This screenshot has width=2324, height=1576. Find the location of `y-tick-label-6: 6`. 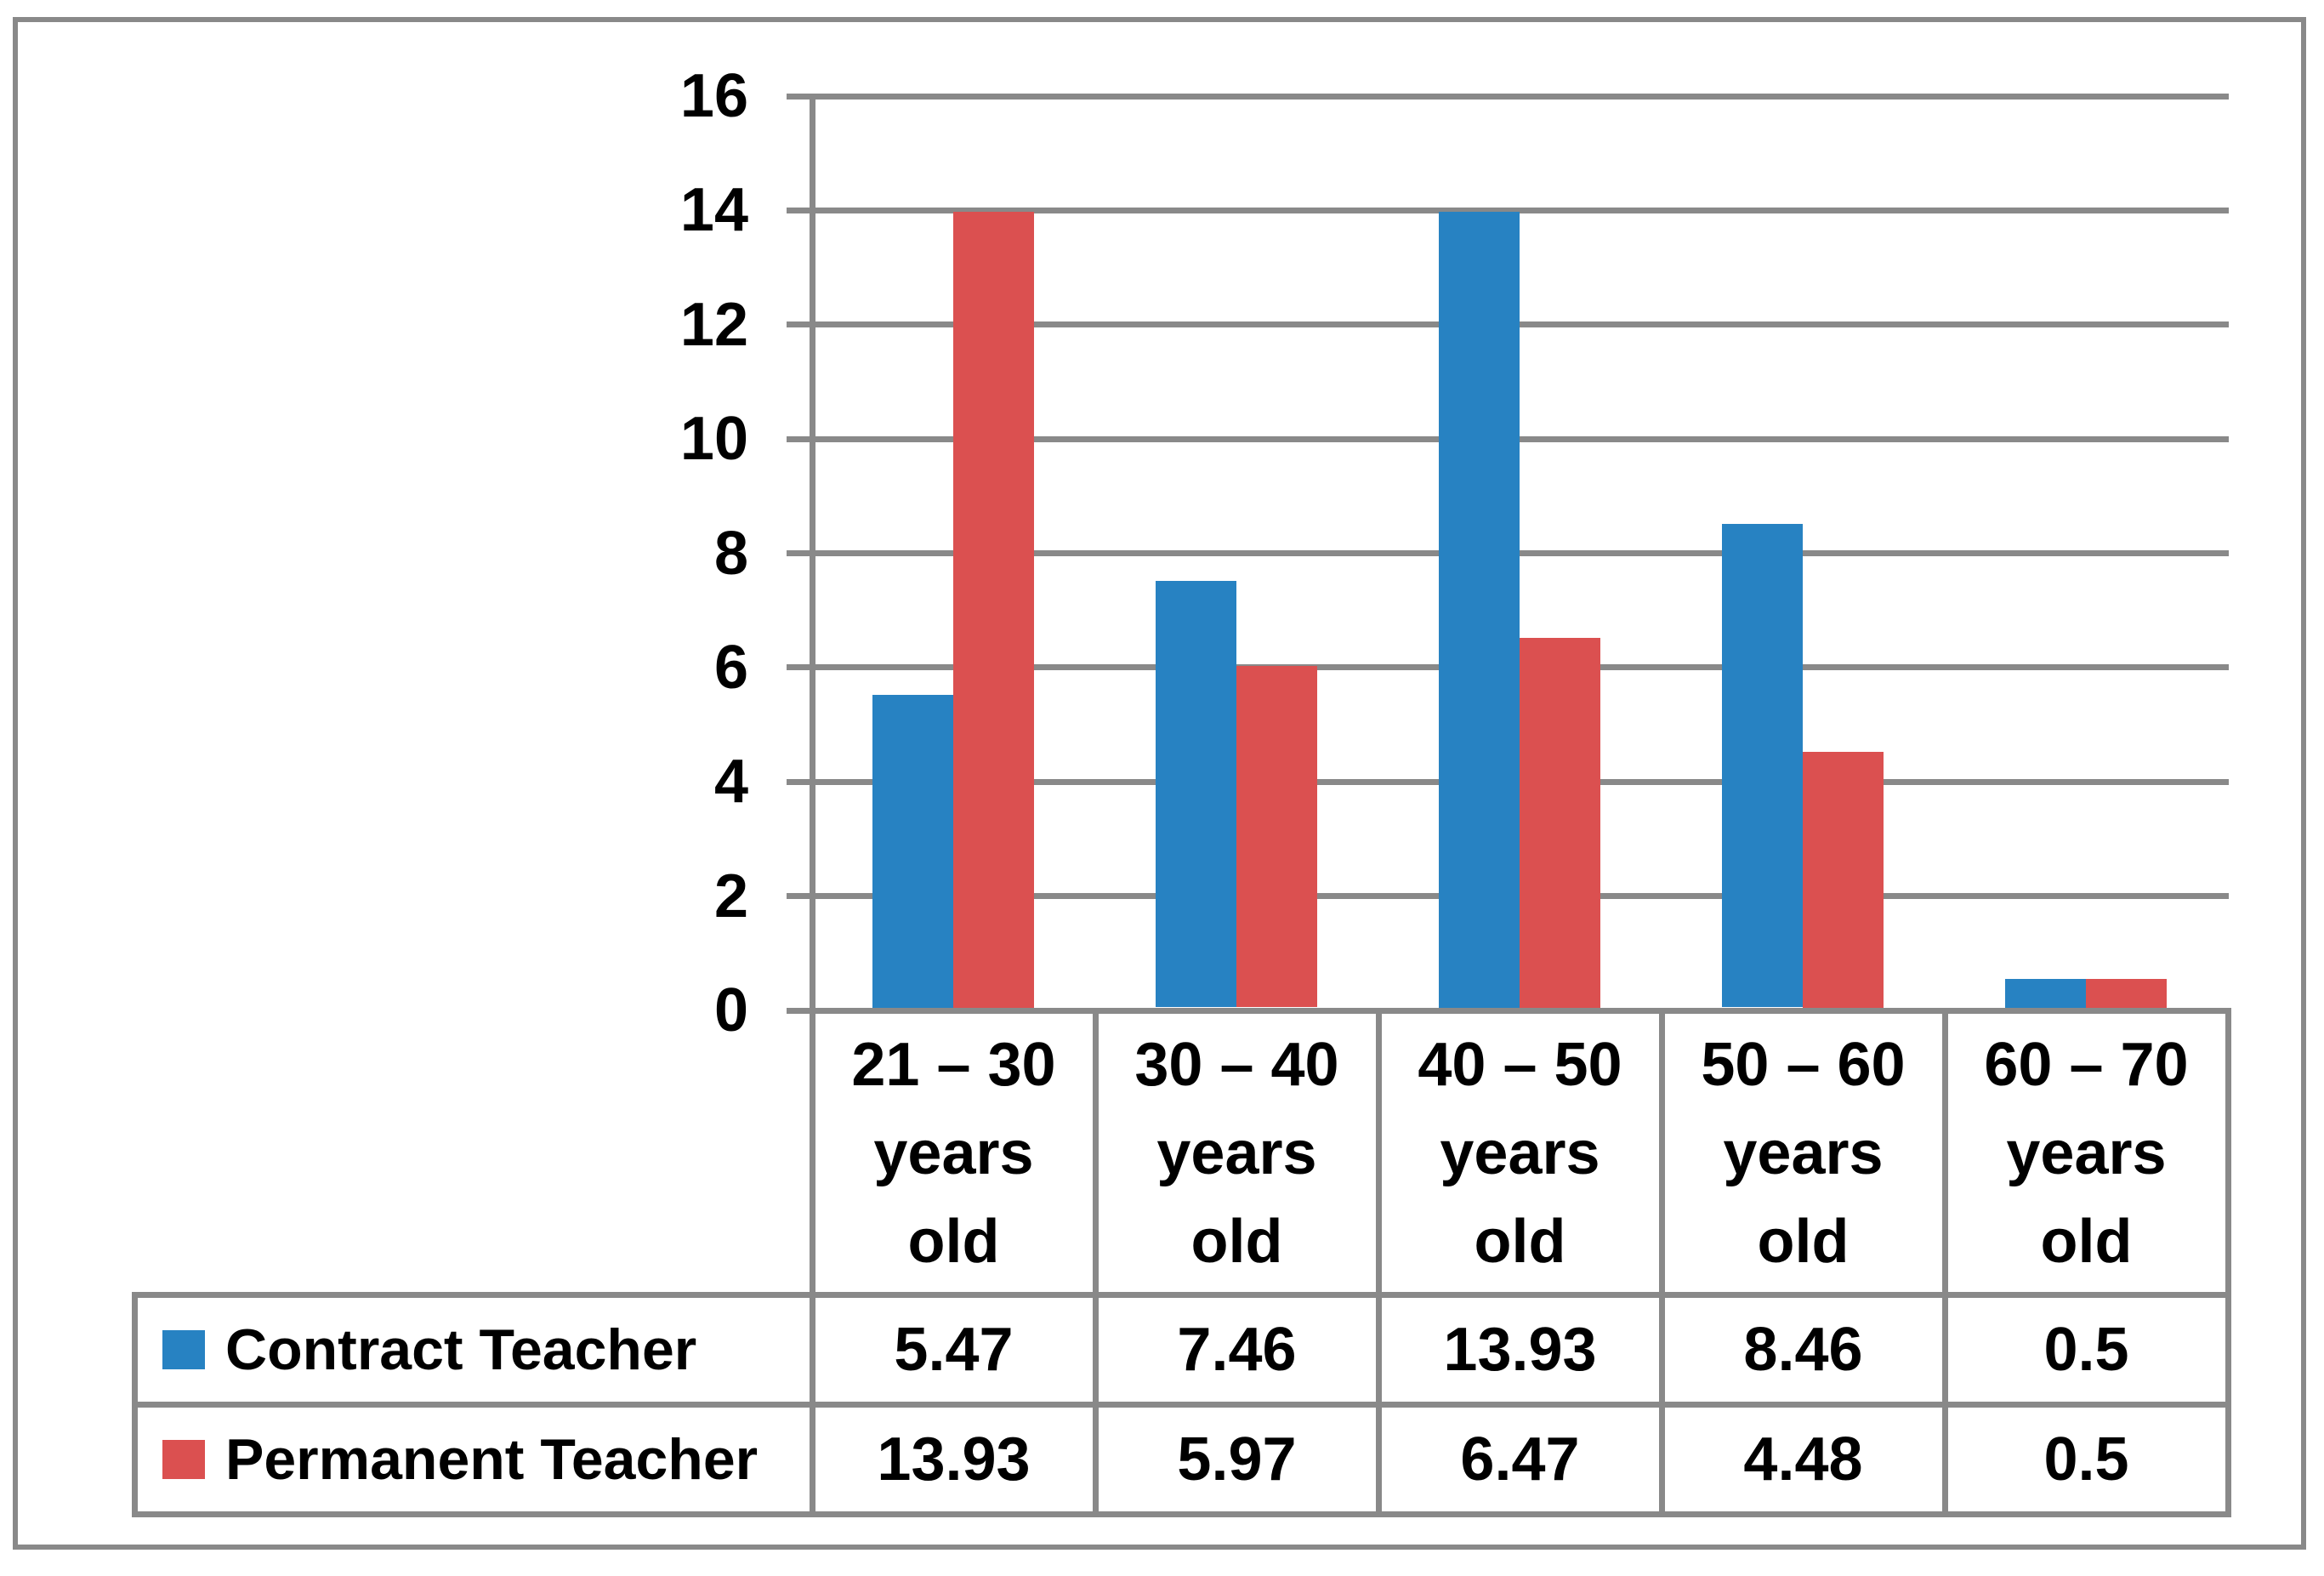

y-tick-label-6: 6 is located at coordinates (730, 668).